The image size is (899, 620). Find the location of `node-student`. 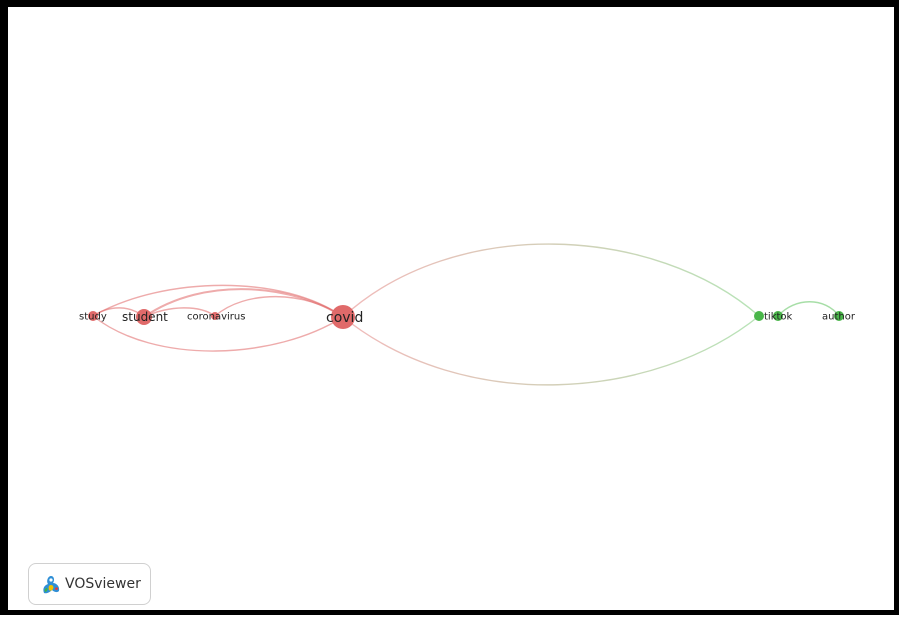

node-student is located at coordinates (144, 317).